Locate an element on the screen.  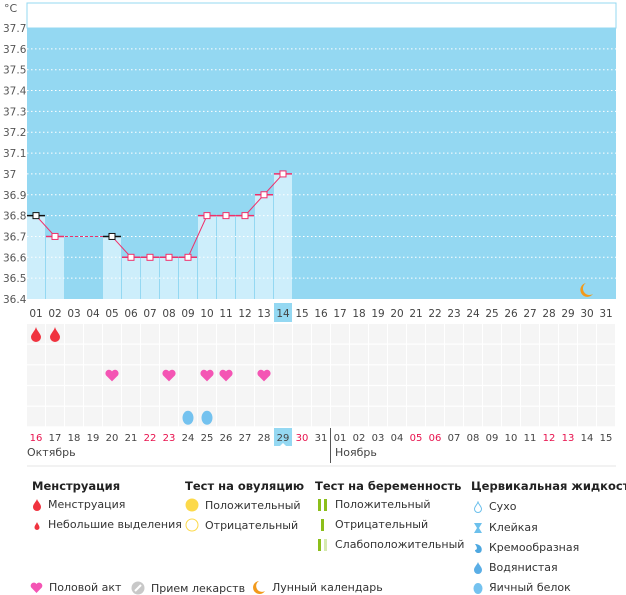
cycle-day-label: 08 is located at coordinates (168, 314).